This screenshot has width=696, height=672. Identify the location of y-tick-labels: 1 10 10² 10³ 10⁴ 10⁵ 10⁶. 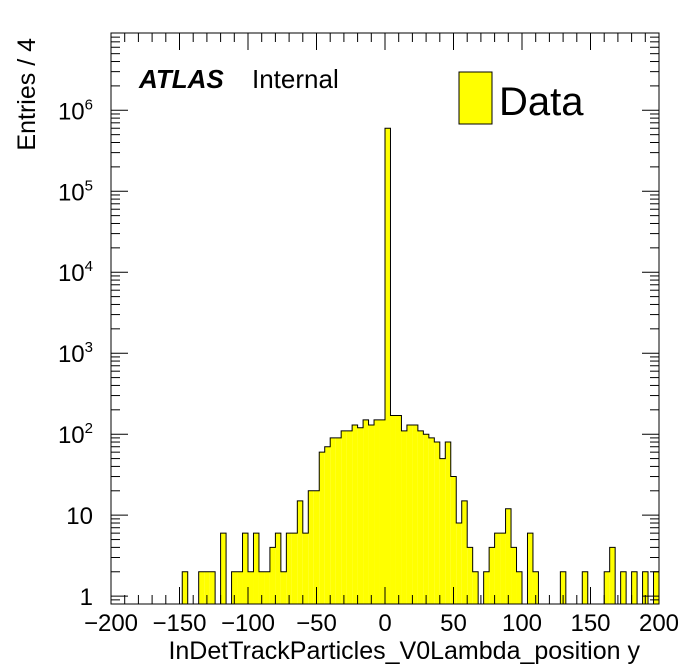
(75, 353).